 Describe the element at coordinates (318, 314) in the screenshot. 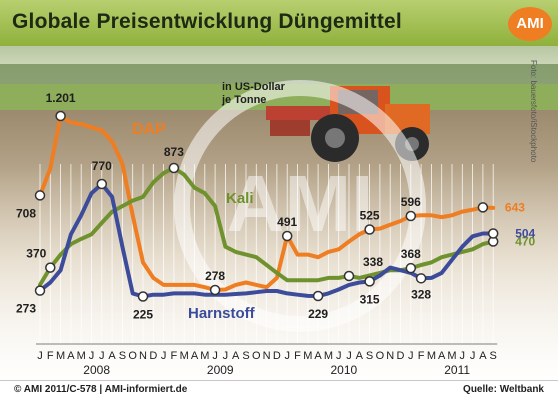

I see `data-label: 229` at that location.